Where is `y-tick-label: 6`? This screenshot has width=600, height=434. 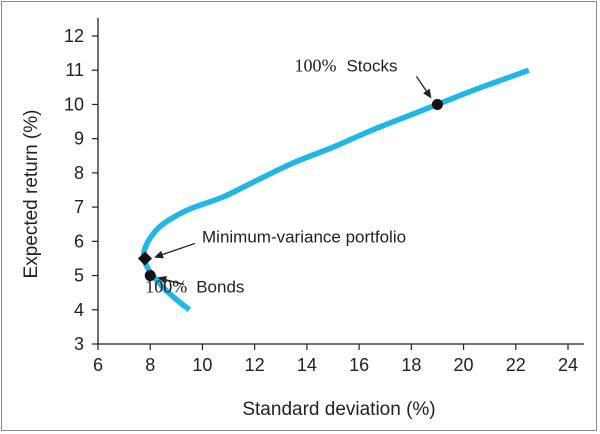
y-tick-label: 6 is located at coordinates (79, 241).